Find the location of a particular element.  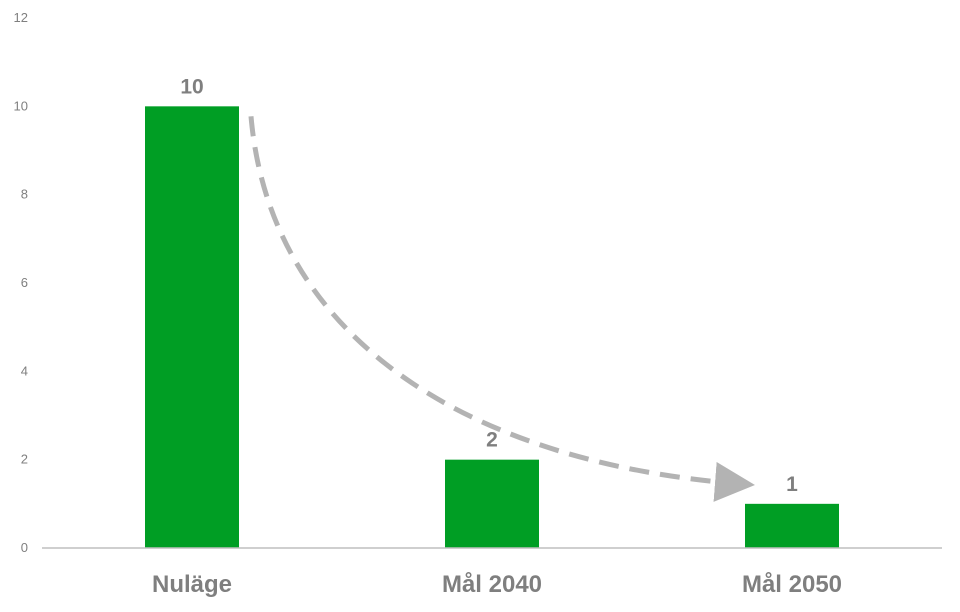

y-tick-label: 8 is located at coordinates (24, 194).